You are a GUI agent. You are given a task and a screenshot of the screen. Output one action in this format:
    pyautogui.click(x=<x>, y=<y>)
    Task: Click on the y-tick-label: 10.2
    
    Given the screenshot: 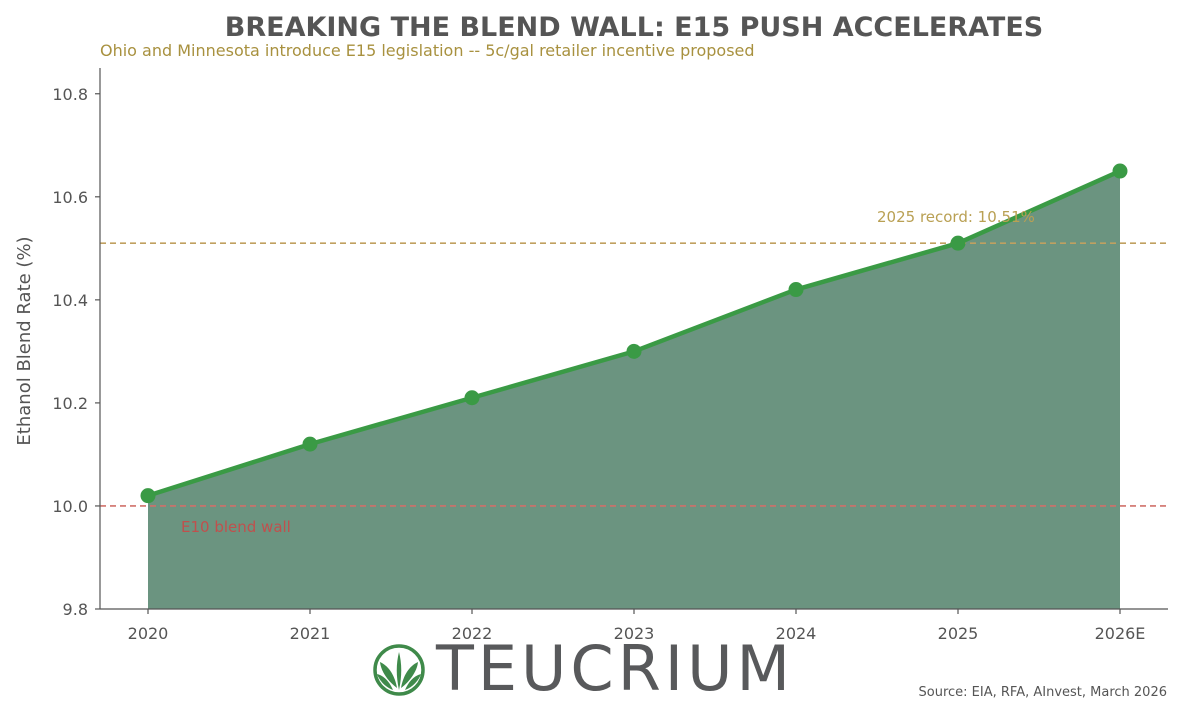 What is the action you would take?
    pyautogui.click(x=70, y=403)
    